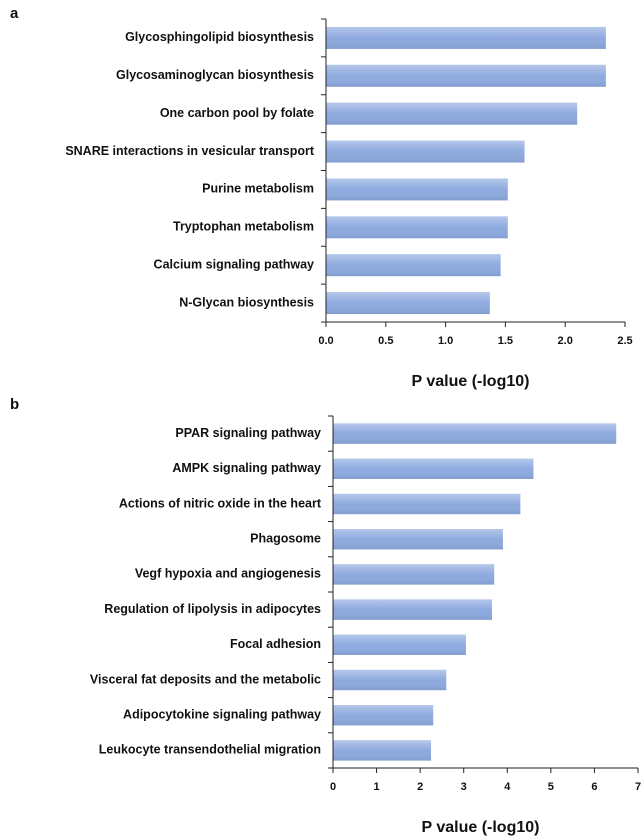  I want to click on x-tick-label: 1.5, so click(505, 341).